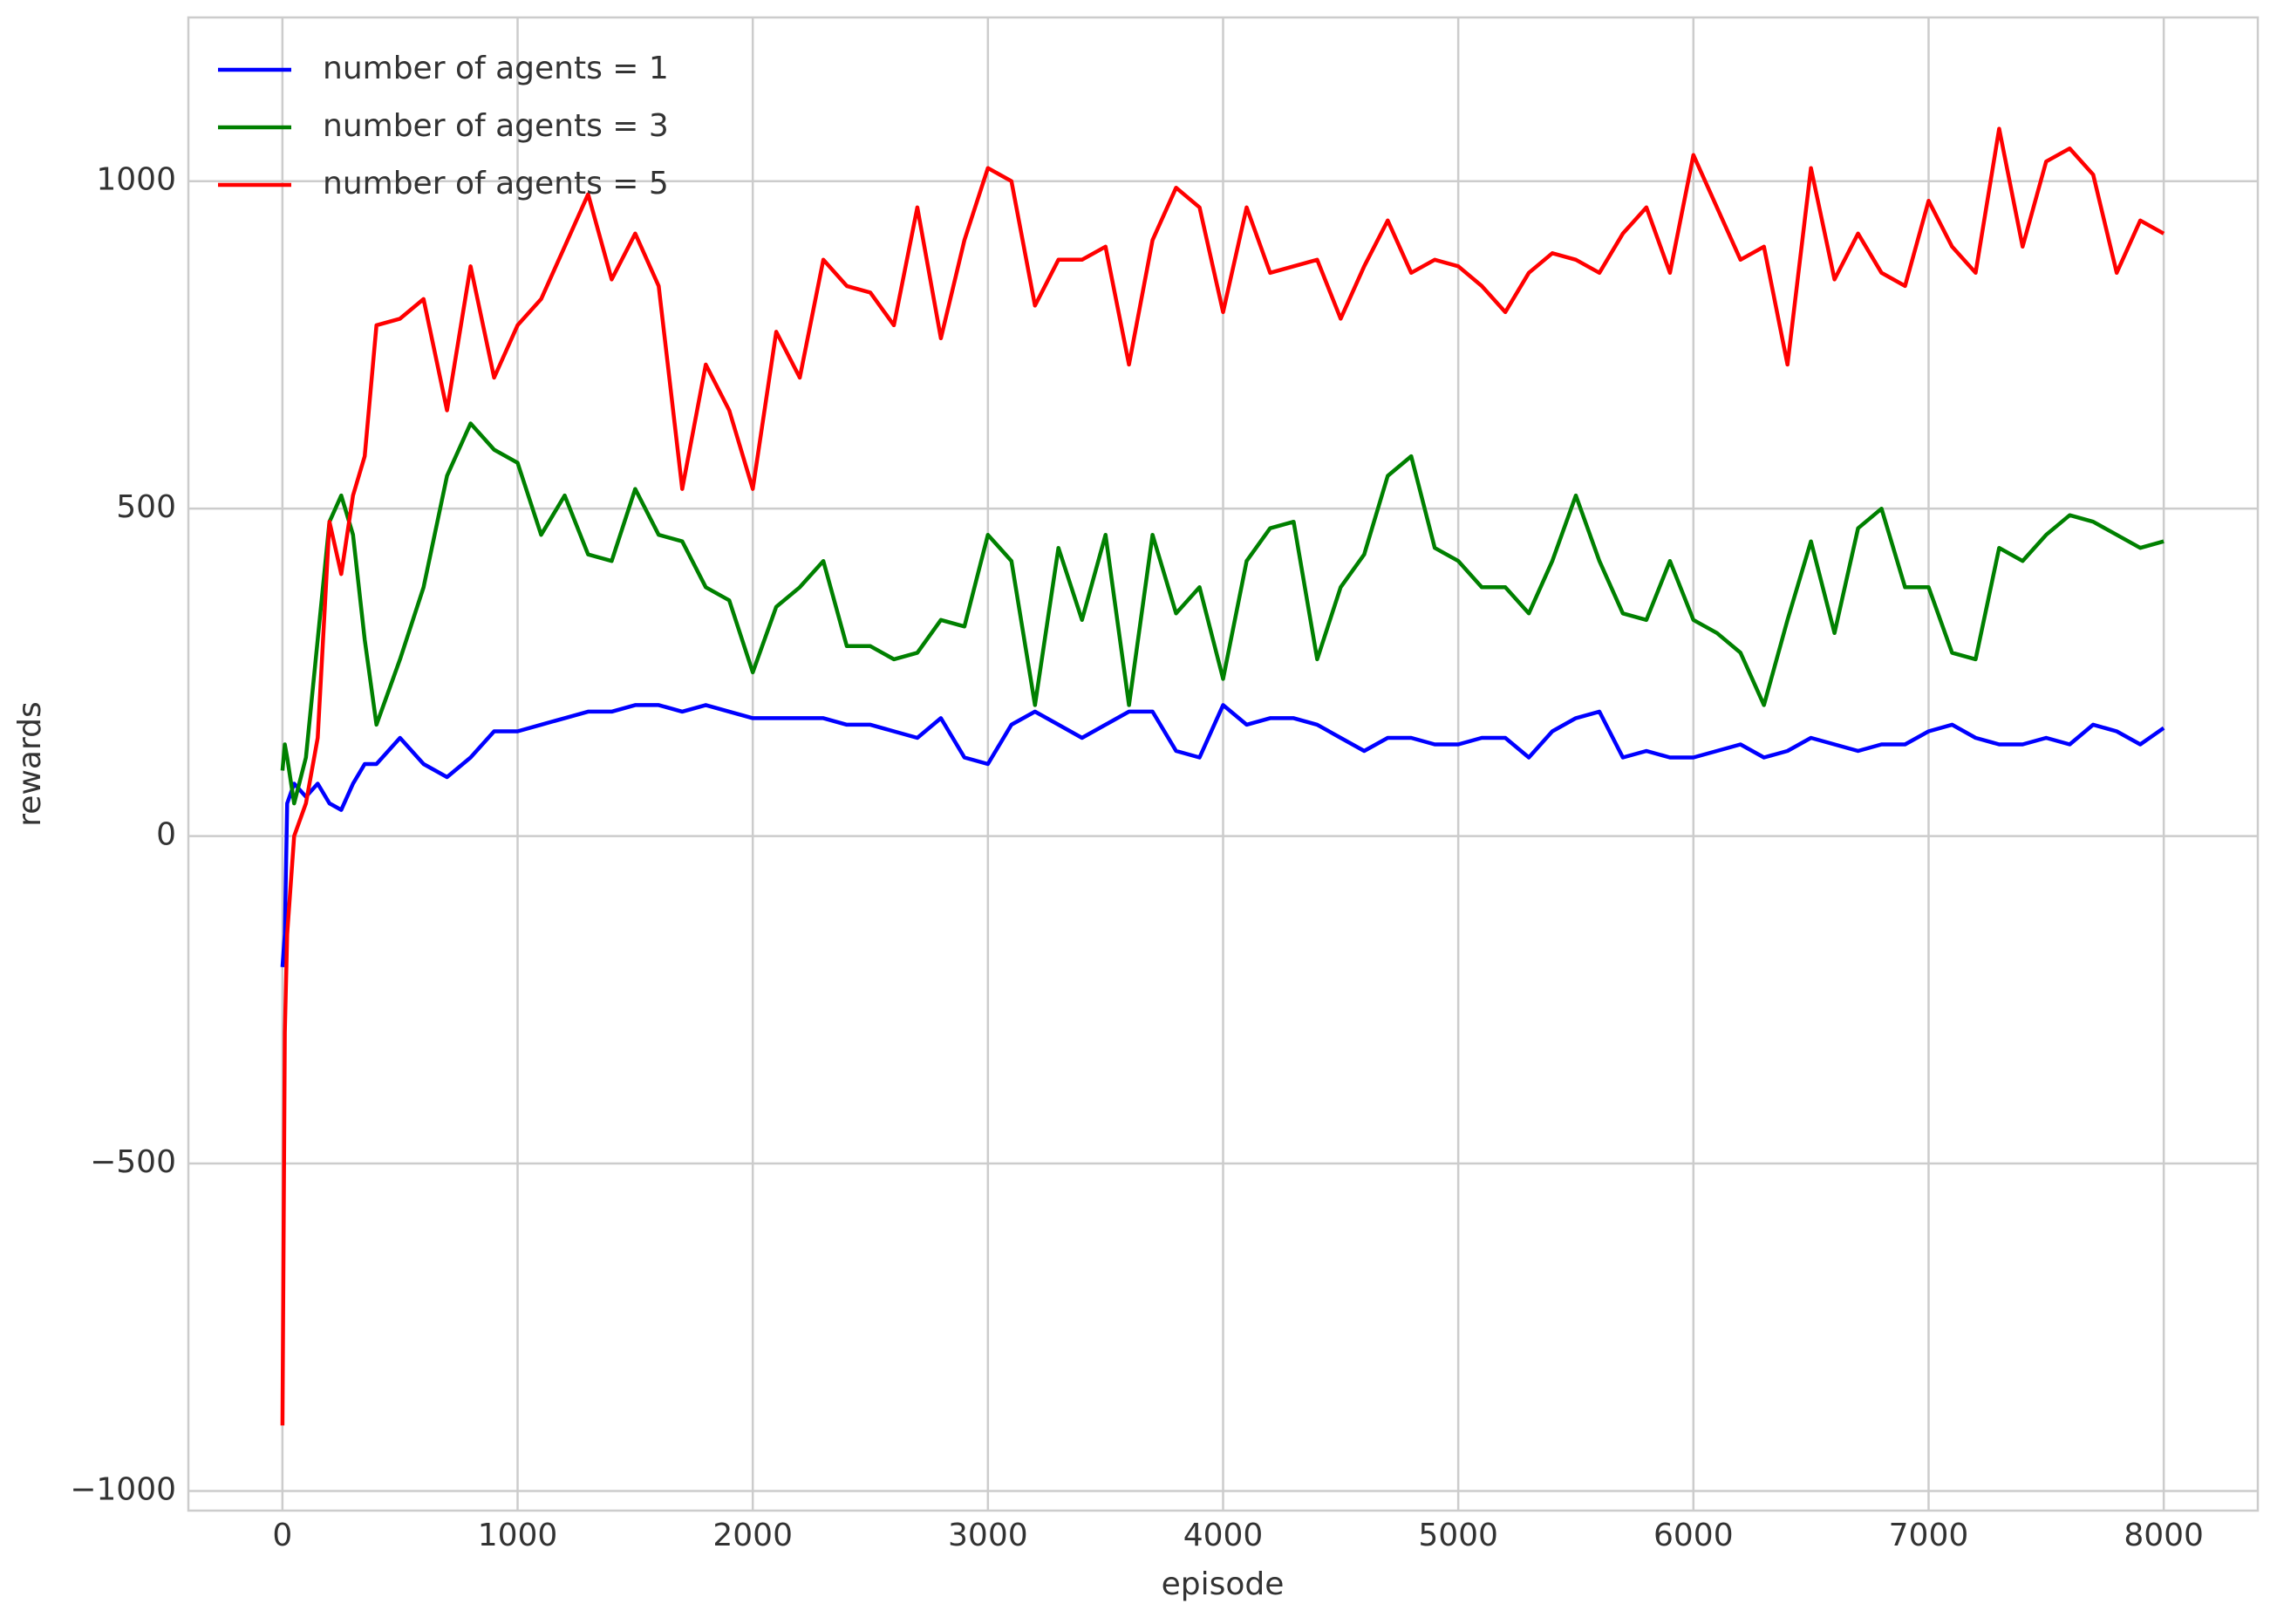 This screenshot has height=1624, width=2277. Describe the element at coordinates (1223, 1584) in the screenshot. I see `x-axis-label: episode` at that location.